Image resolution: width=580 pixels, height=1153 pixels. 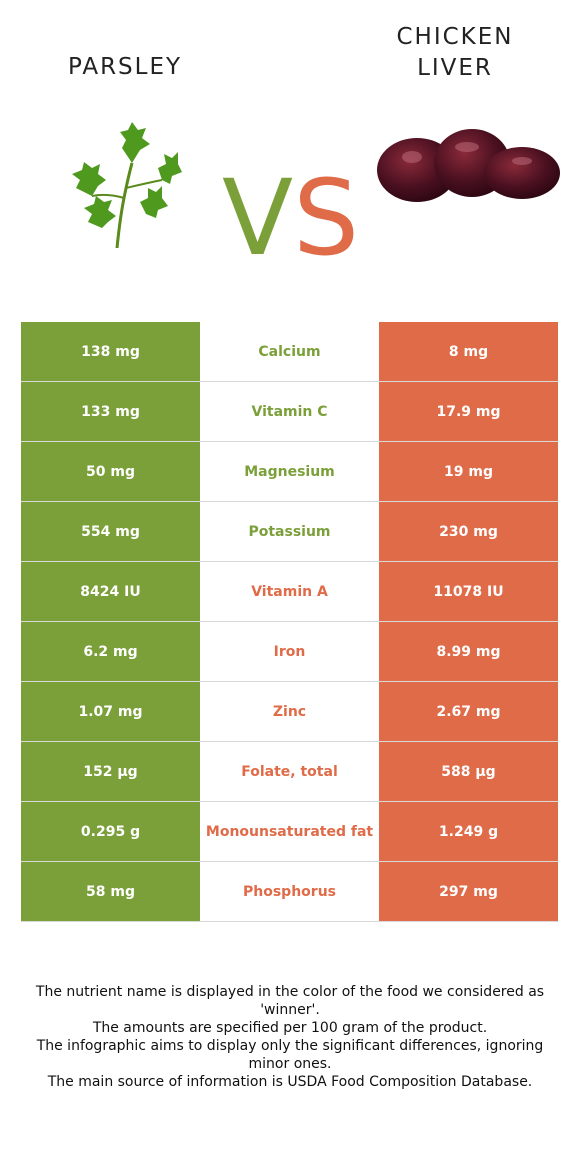 What do you see at coordinates (455, 53) in the screenshot?
I see `right-food-title: CHICKEN LIVER` at bounding box center [455, 53].